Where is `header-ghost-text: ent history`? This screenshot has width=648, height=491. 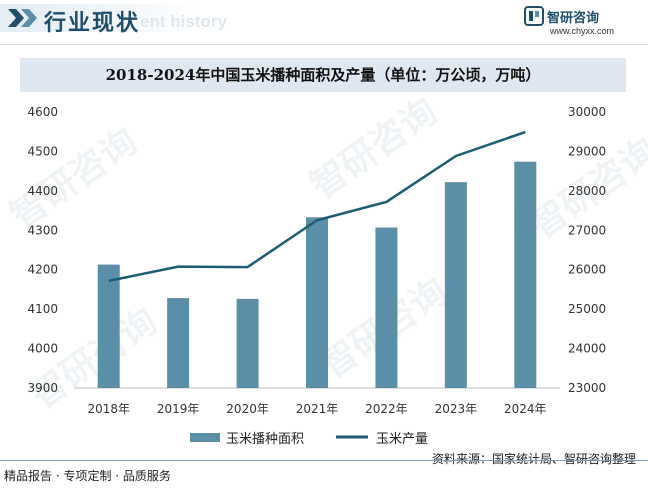
header-ghost-text: ent history is located at coordinates (183, 21).